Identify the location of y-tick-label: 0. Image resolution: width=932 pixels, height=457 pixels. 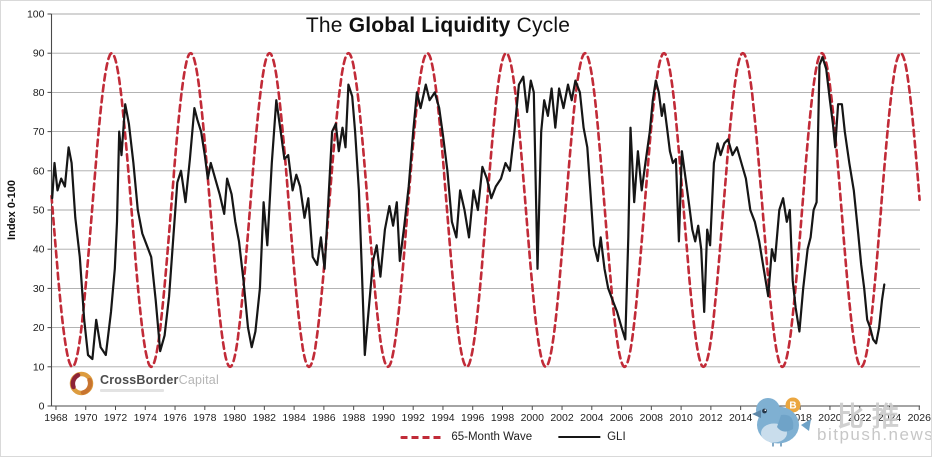
(42, 407).